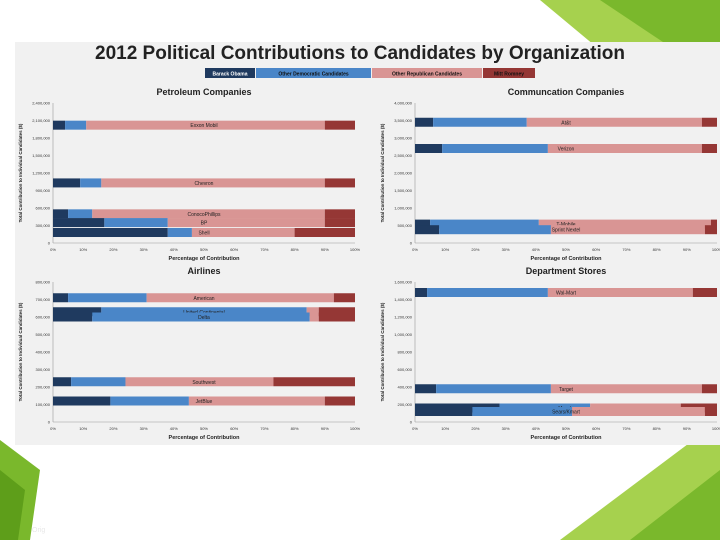 This screenshot has height=540, width=720. I want to click on x-tick-label: 70%, so click(626, 428).